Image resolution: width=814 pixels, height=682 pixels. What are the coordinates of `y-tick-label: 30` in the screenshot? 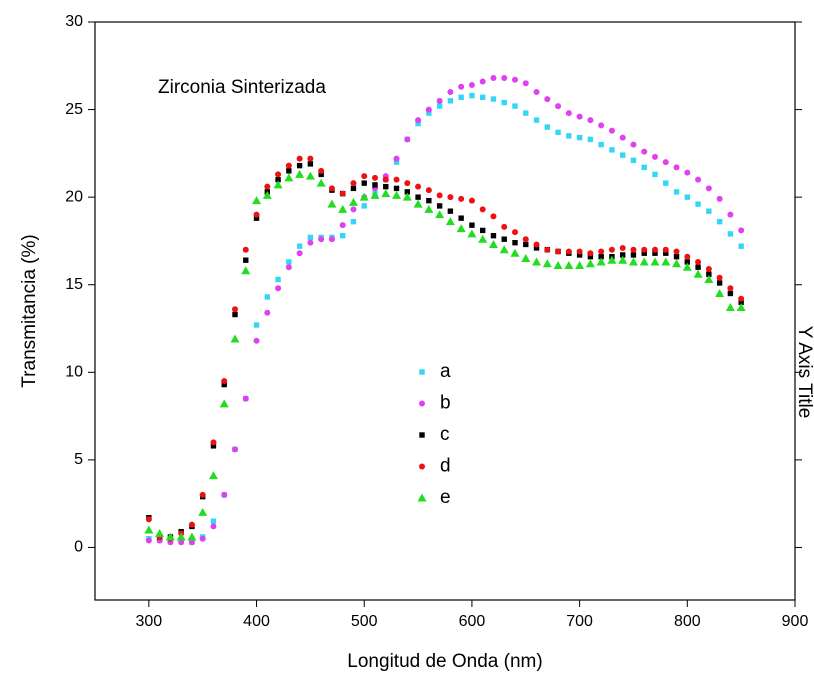 It's located at (74, 21).